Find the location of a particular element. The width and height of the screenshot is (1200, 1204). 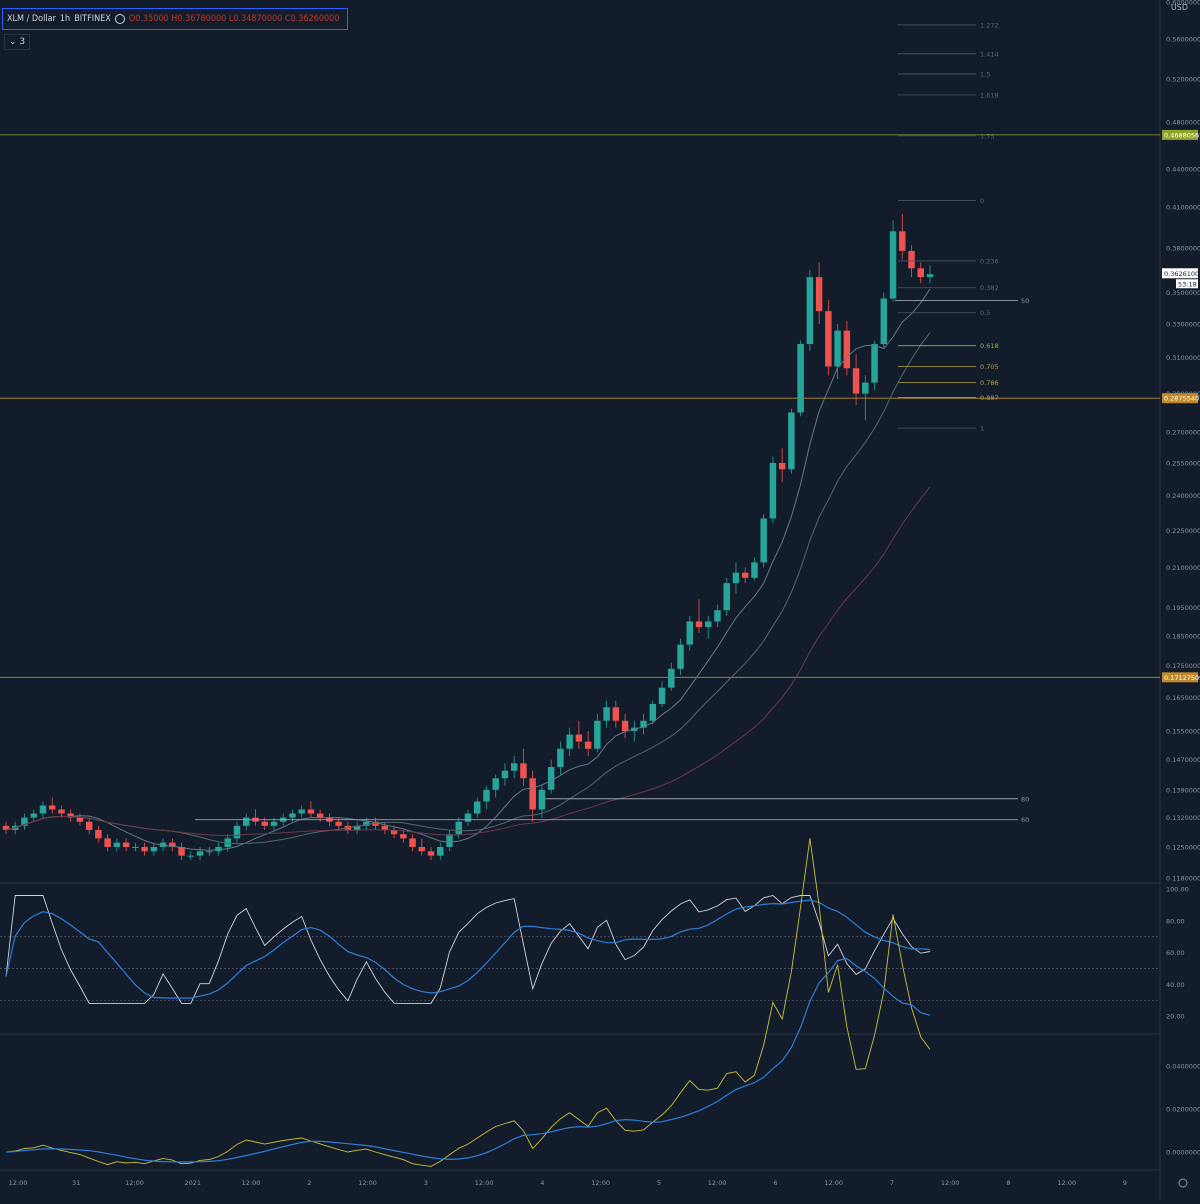

fib-level-label: 0.236 is located at coordinates (989, 261).